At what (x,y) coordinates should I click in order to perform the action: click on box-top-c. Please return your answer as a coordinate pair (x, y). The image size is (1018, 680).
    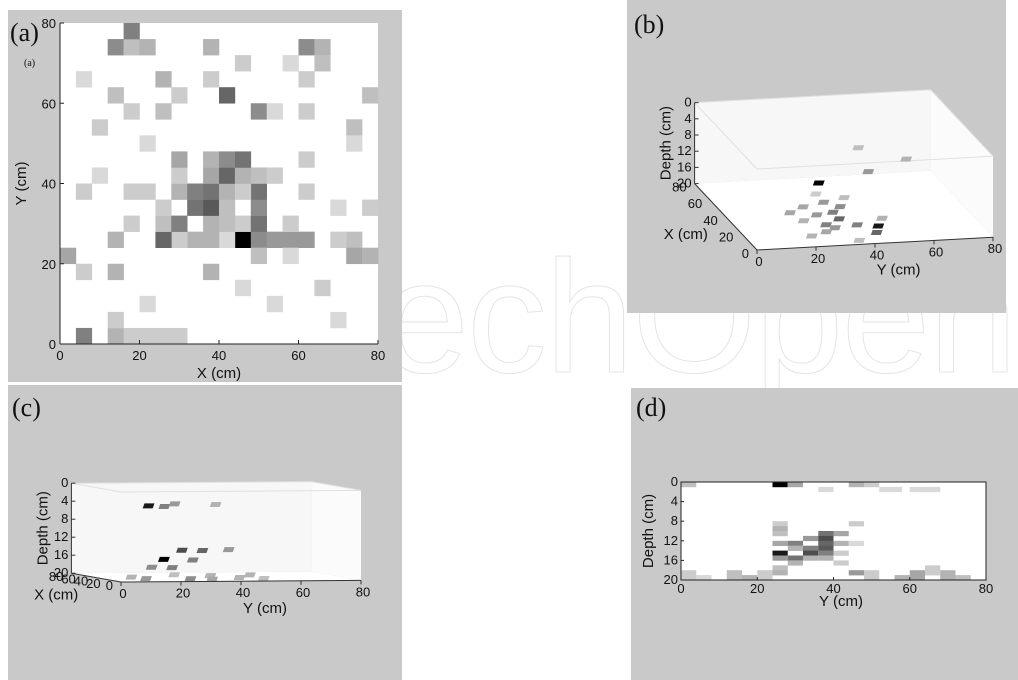
    Looking at the image, I should click on (216, 487).